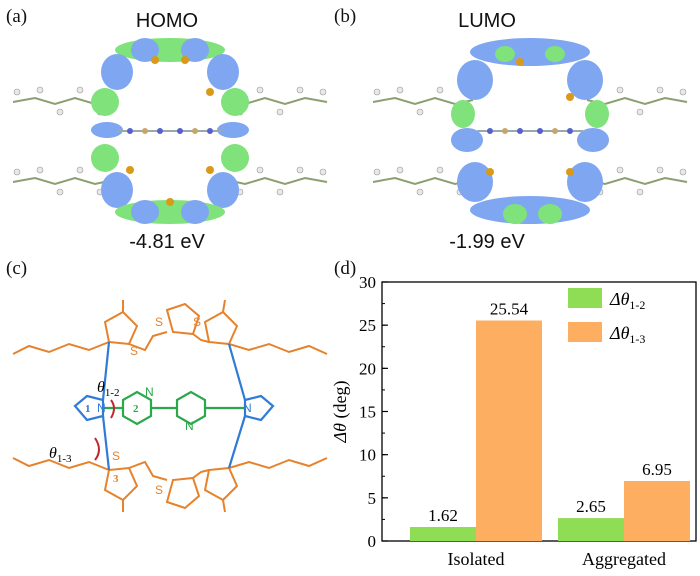  I want to click on y-tick-label: 5, so click(372, 498).